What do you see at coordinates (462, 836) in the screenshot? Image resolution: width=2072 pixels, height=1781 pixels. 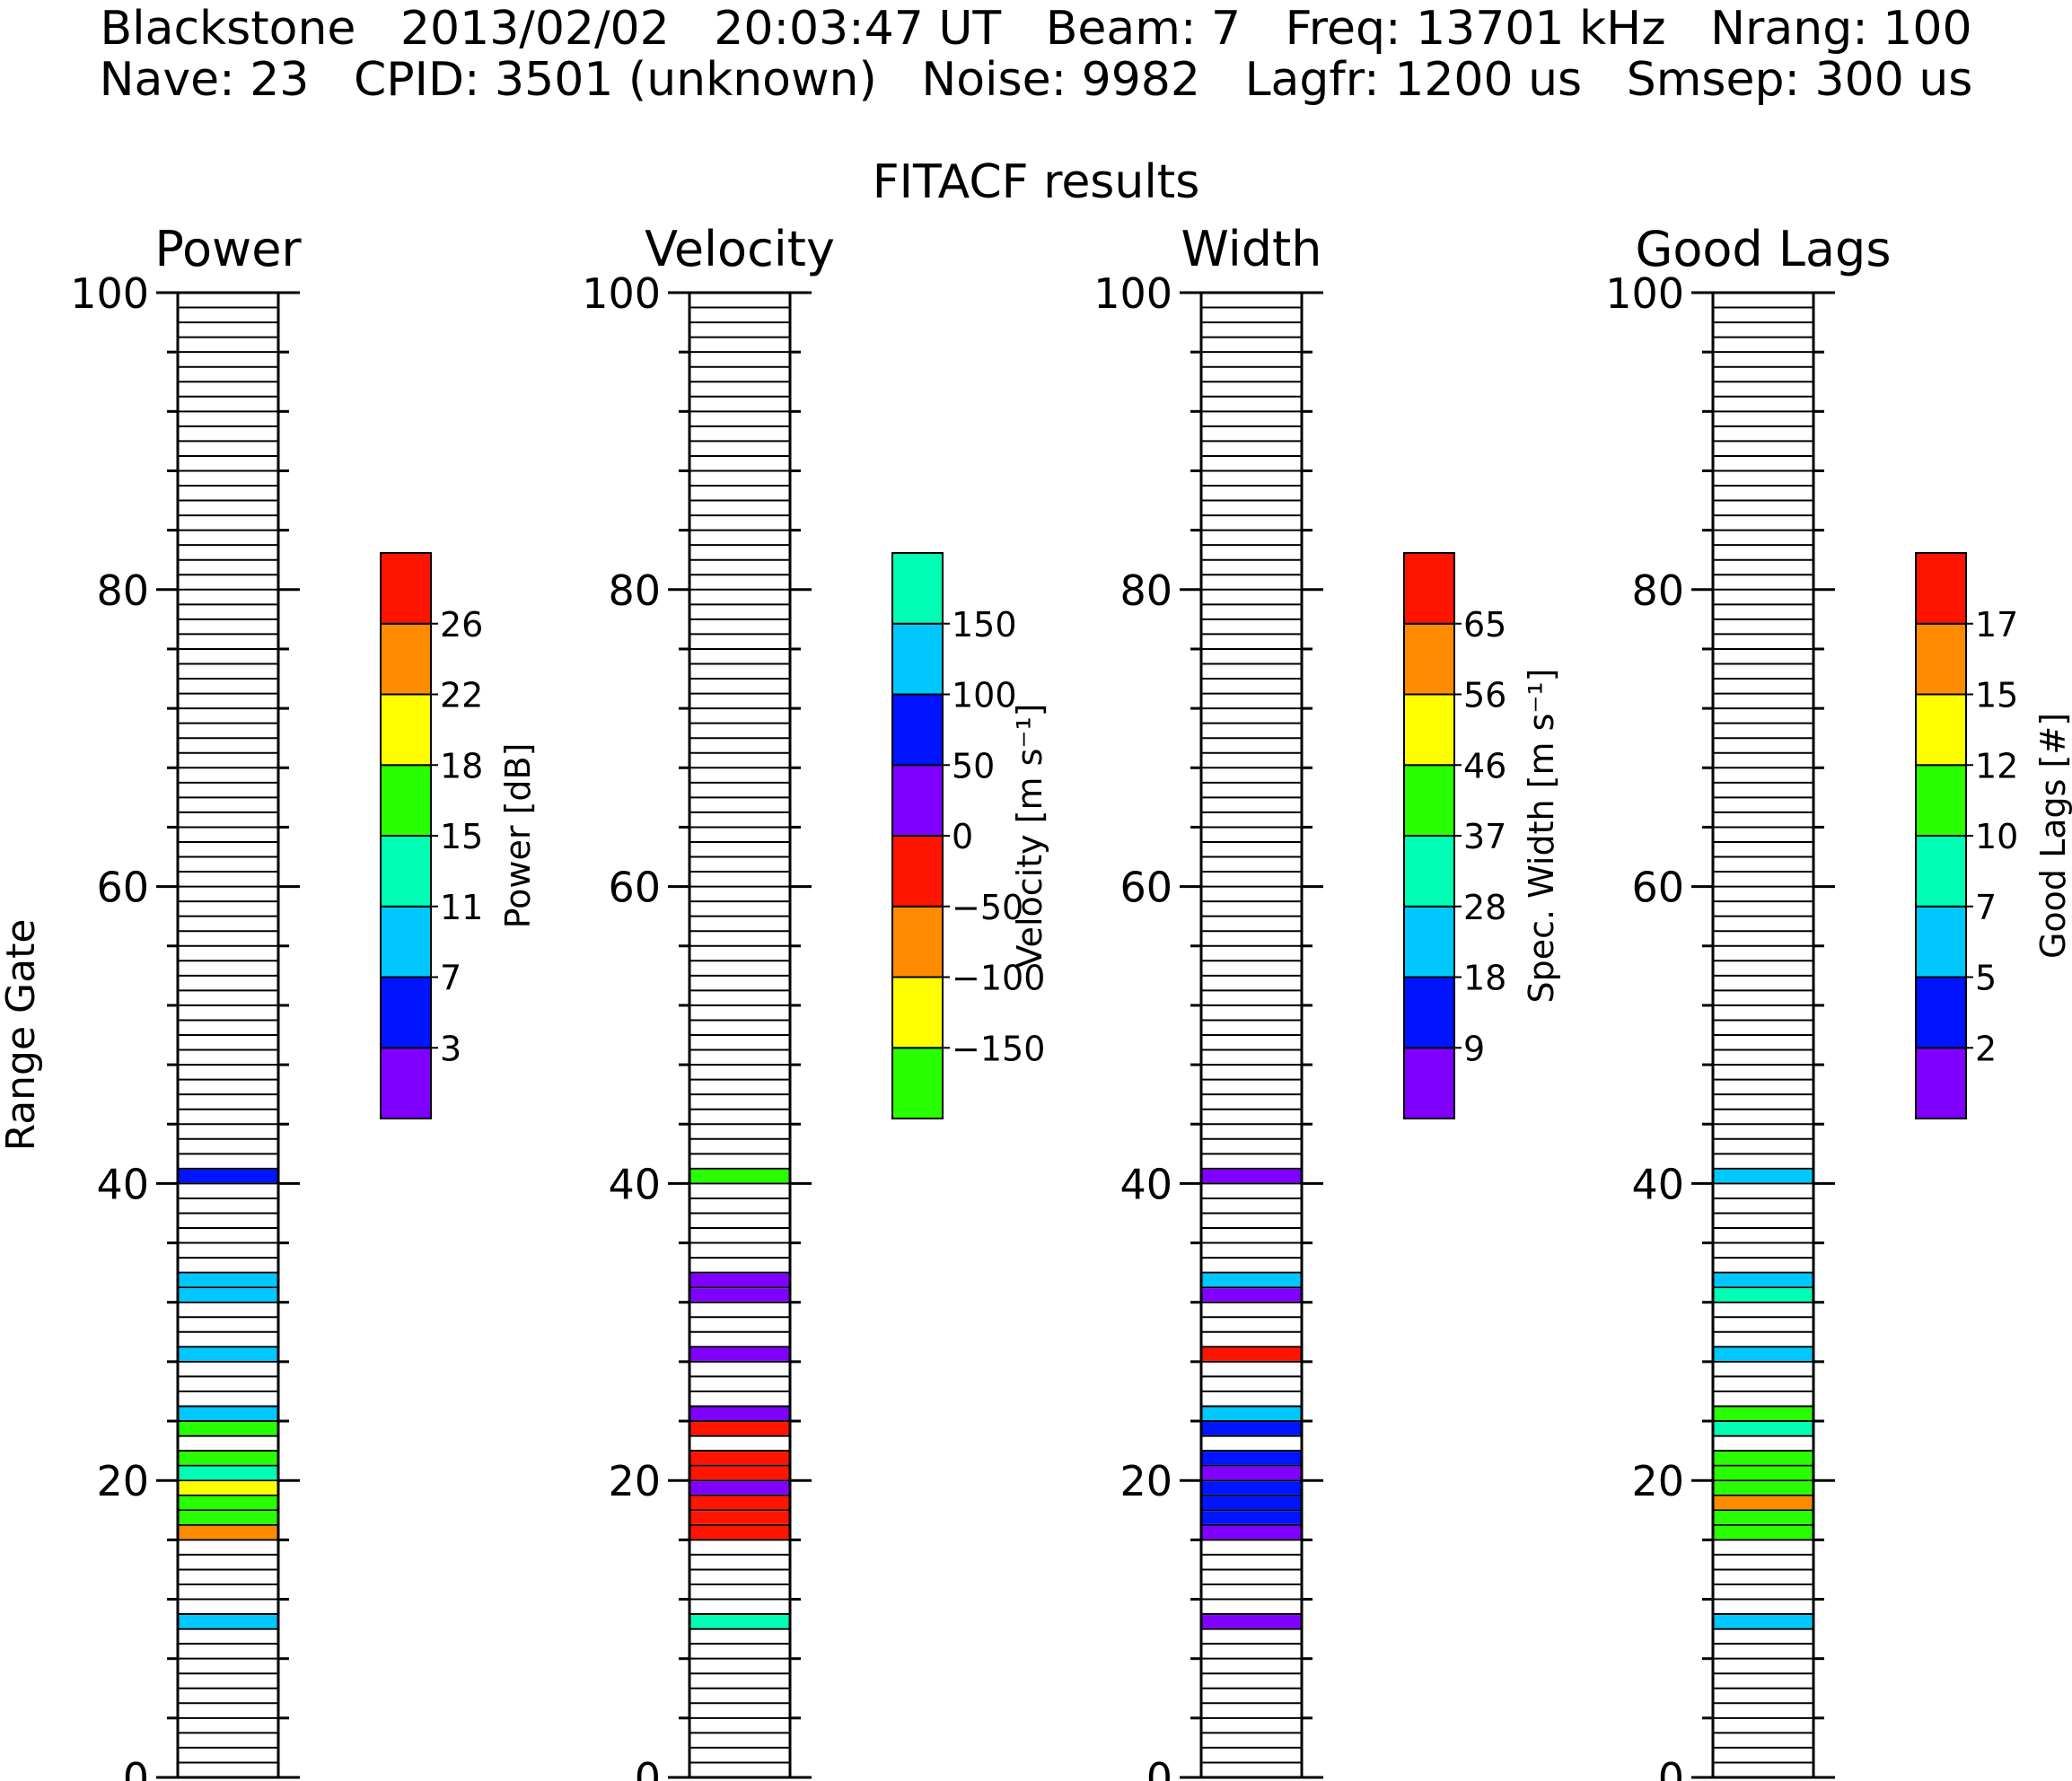 I see `colorbar-tick-label: 15` at bounding box center [462, 836].